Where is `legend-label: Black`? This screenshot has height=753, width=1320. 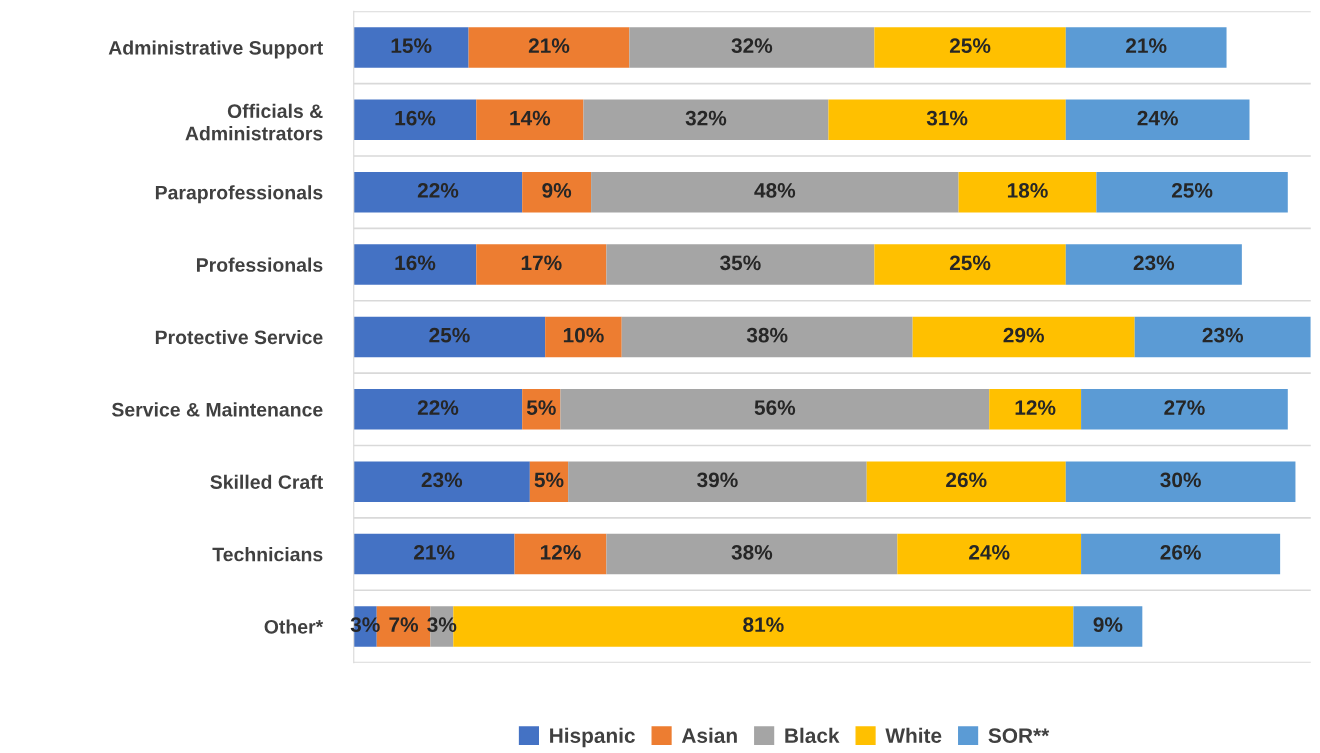
legend-label: Black is located at coordinates (812, 735).